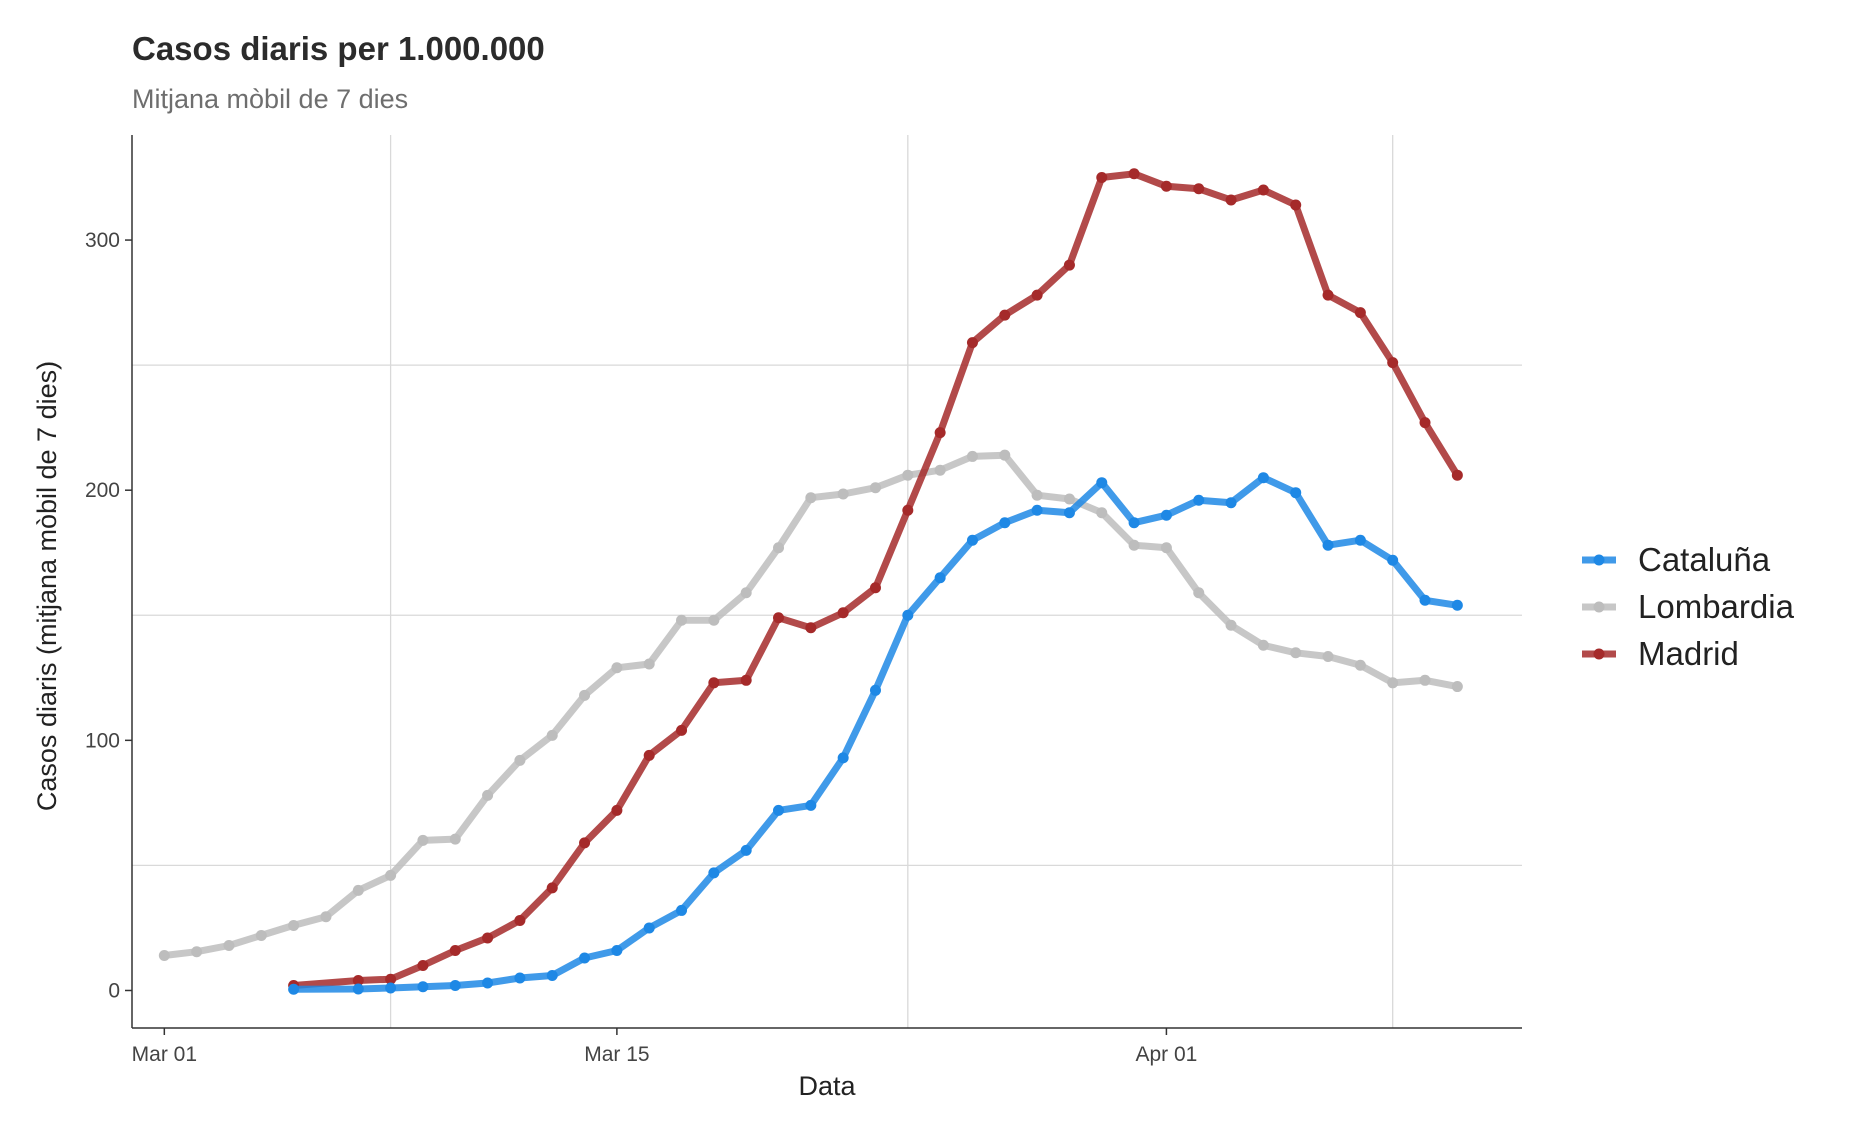 This screenshot has width=1850, height=1132. What do you see at coordinates (47, 586) in the screenshot?
I see `y-axis-title: Casos diaris (mitjana mòbil de 7 dies)` at bounding box center [47, 586].